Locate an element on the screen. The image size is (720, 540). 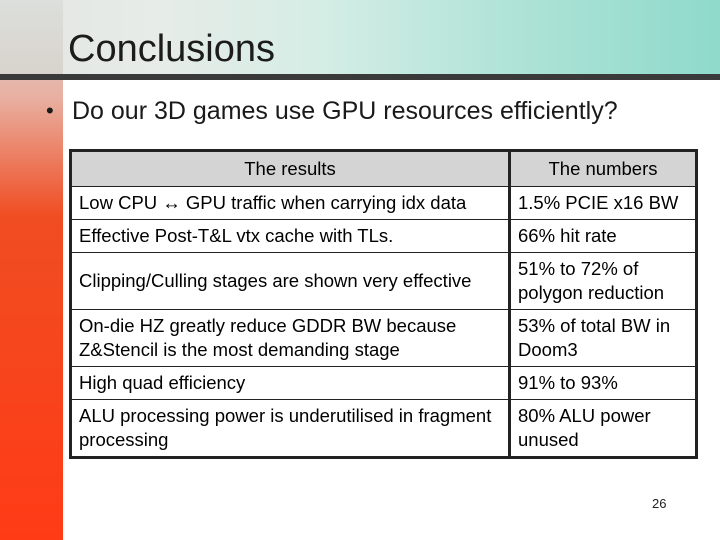
number-cell: 51% to 72% of polygon reduction is located at coordinates (603, 281).